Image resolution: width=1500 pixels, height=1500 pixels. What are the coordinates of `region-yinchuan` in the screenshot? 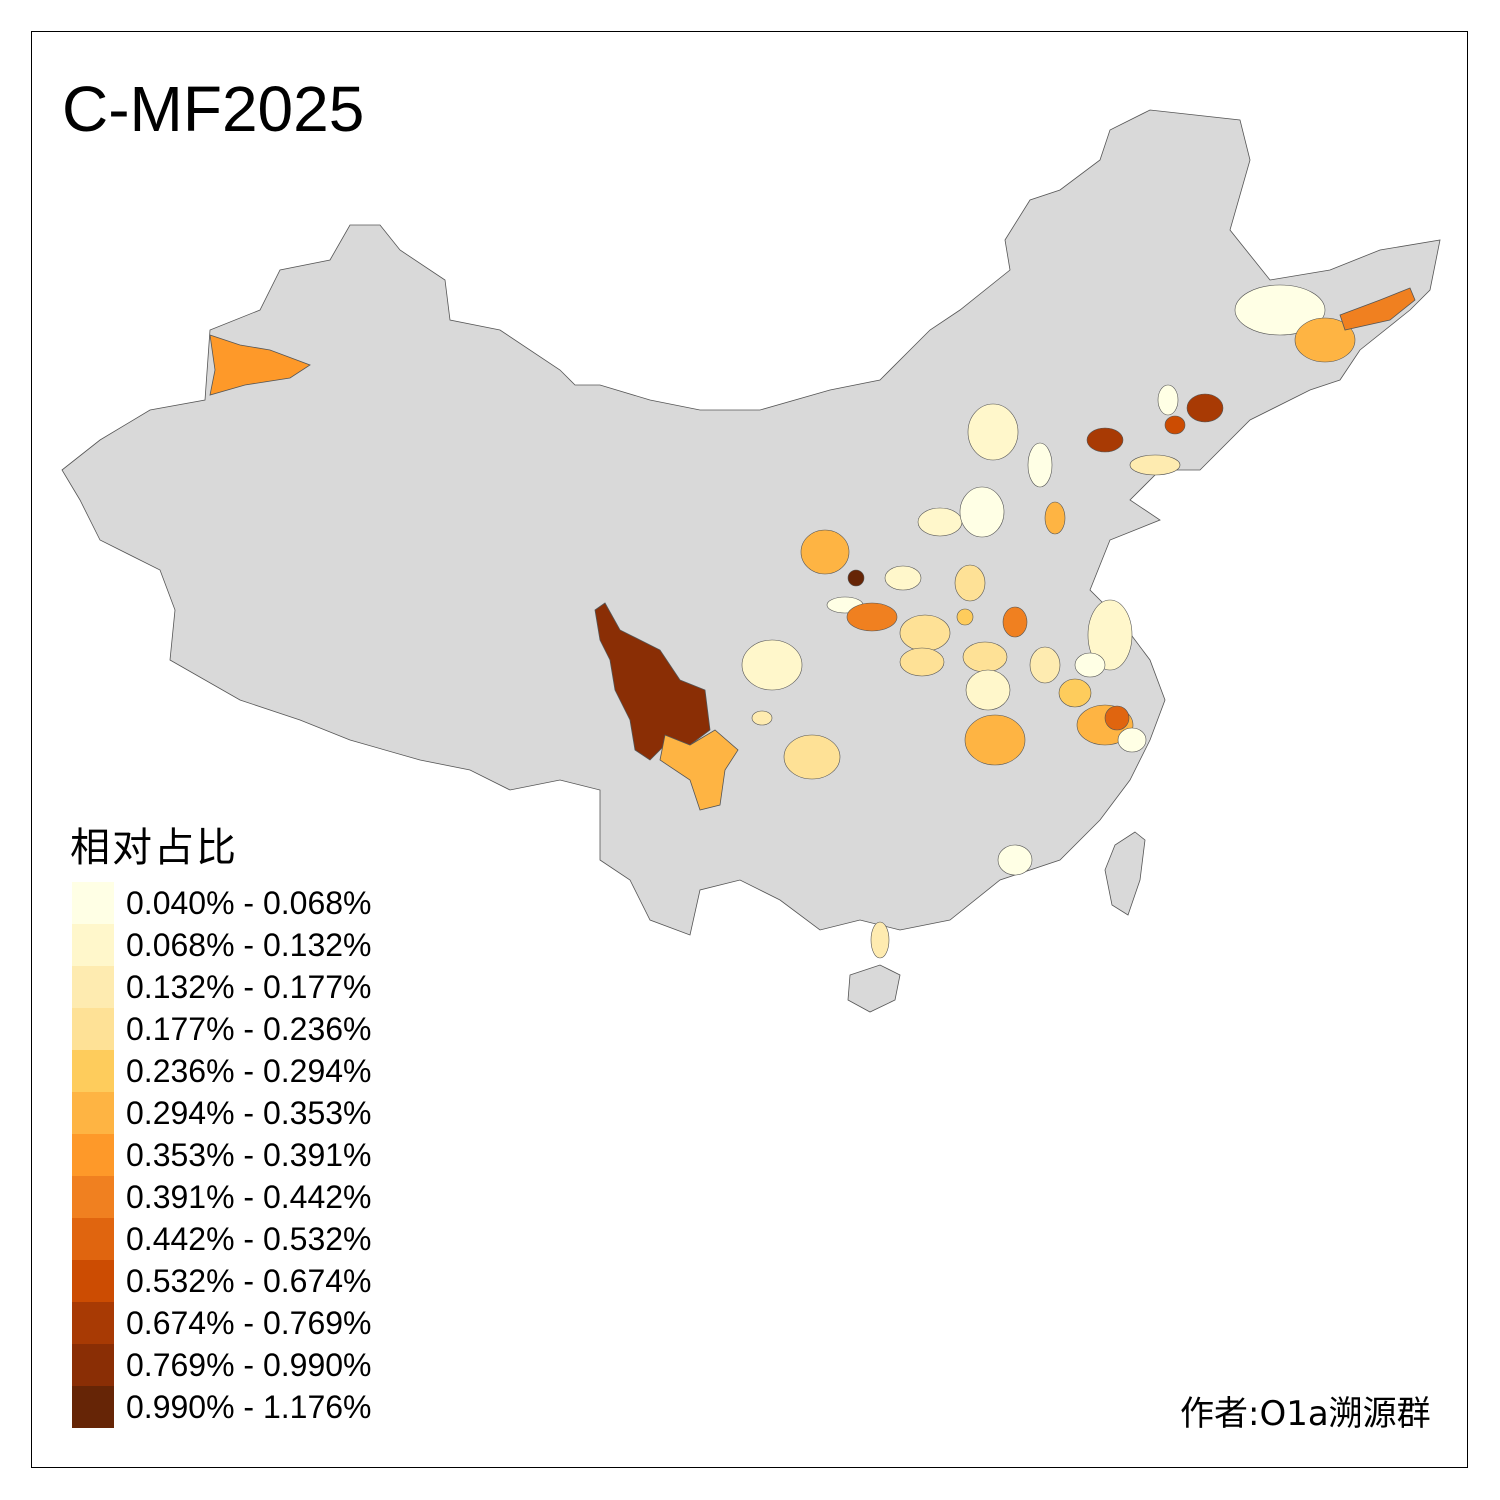 It's located at (825, 552).